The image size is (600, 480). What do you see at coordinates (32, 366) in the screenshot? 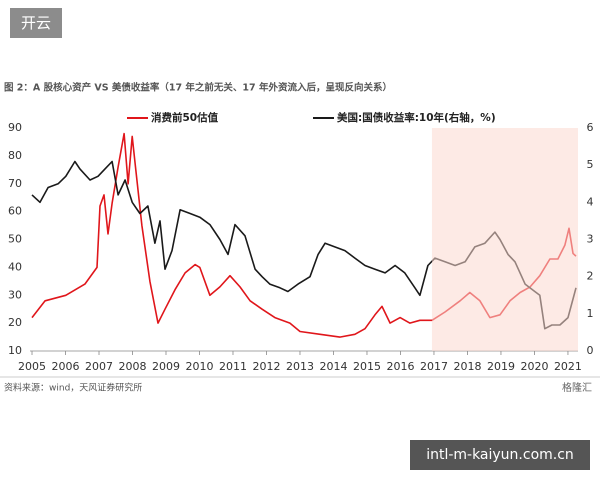
I see `x-tick-label: 2005` at bounding box center [32, 366].